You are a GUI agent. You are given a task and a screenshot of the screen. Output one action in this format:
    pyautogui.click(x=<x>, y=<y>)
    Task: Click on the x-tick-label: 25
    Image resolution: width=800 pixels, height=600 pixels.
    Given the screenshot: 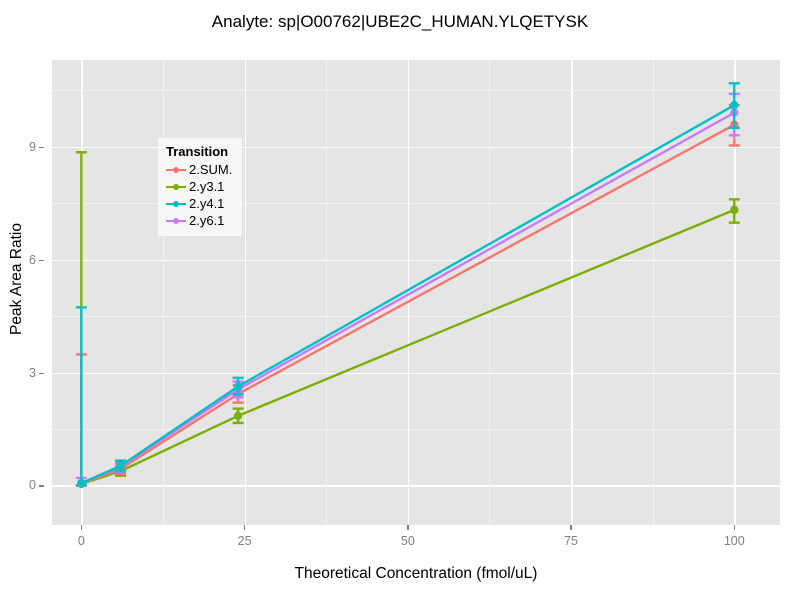 What is the action you would take?
    pyautogui.click(x=244, y=541)
    